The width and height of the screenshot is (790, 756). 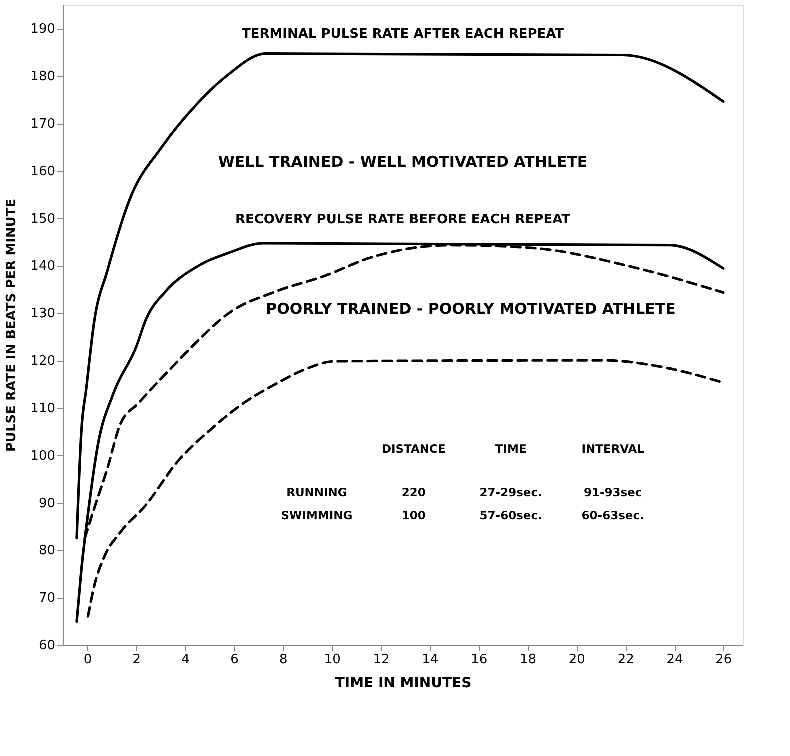 I want to click on y-tick-label: 100, so click(x=43, y=456).